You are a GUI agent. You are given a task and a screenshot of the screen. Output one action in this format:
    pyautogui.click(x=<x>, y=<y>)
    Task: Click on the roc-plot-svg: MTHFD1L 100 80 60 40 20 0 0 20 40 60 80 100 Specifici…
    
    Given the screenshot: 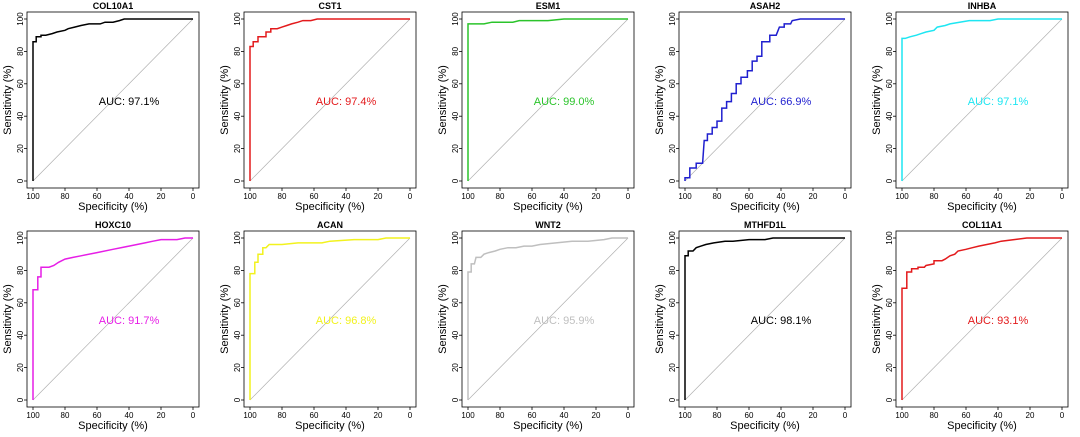 What is the action you would take?
    pyautogui.click(x=753, y=326)
    